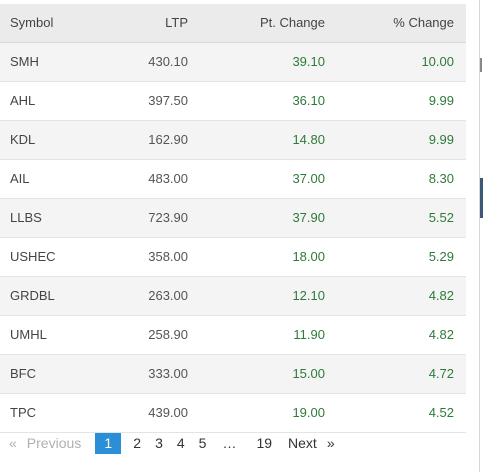 This screenshot has width=484, height=472. I want to click on page-5-button: 5, so click(202, 443).